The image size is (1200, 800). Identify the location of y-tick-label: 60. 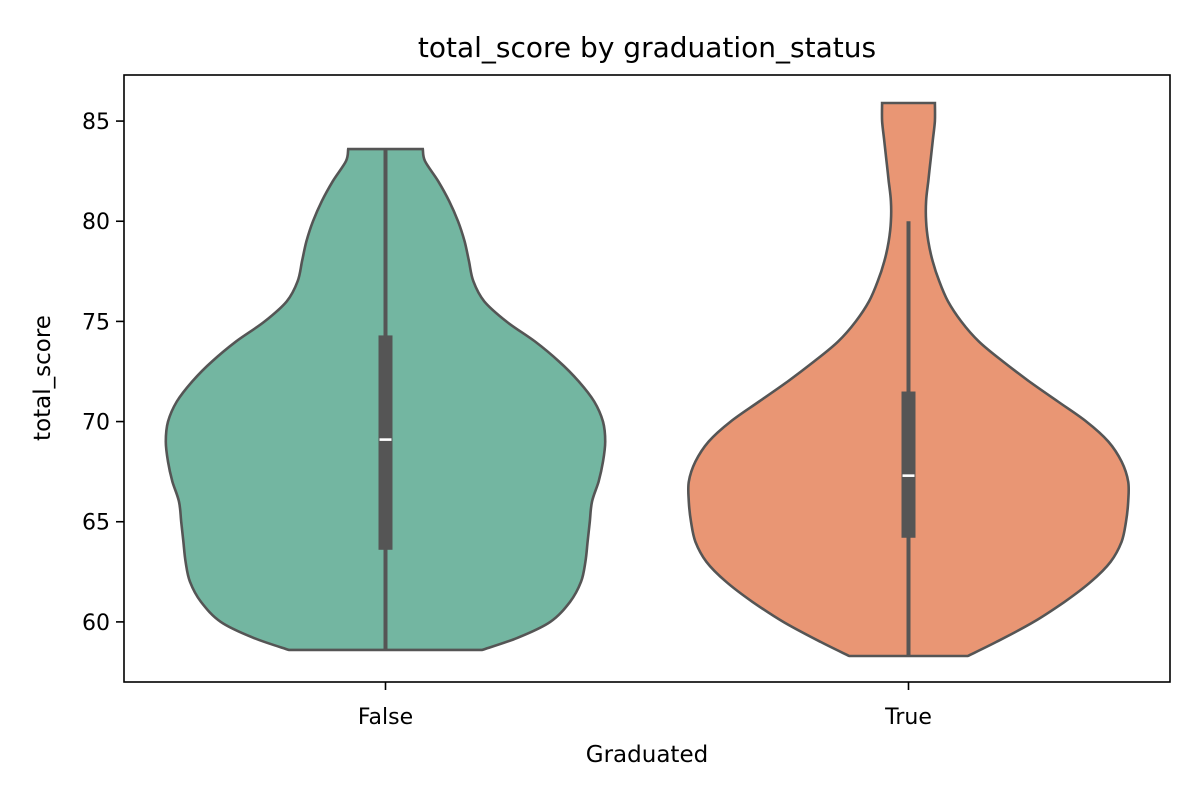
(96, 623).